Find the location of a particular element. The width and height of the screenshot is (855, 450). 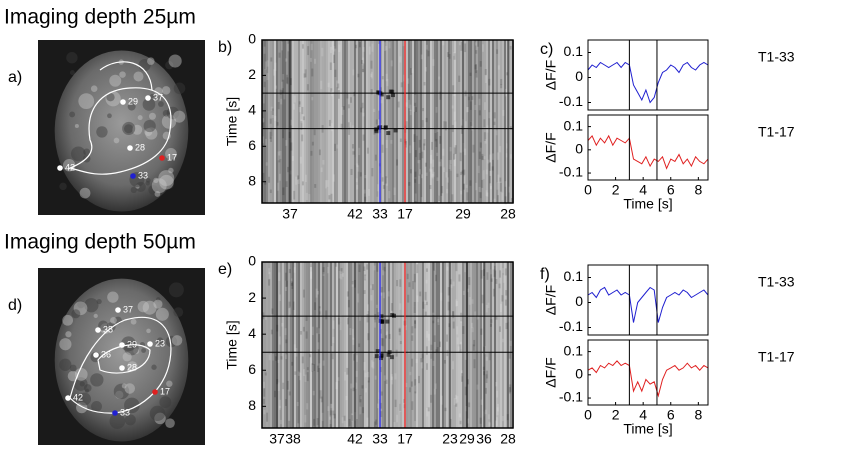

plot-frame is located at coordinates (648, 300).